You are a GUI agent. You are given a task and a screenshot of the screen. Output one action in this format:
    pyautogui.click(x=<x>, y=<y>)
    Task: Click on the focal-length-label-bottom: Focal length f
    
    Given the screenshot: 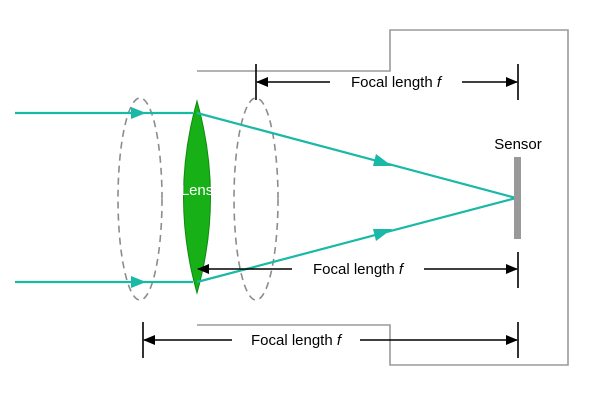 What is the action you would take?
    pyautogui.click(x=297, y=340)
    